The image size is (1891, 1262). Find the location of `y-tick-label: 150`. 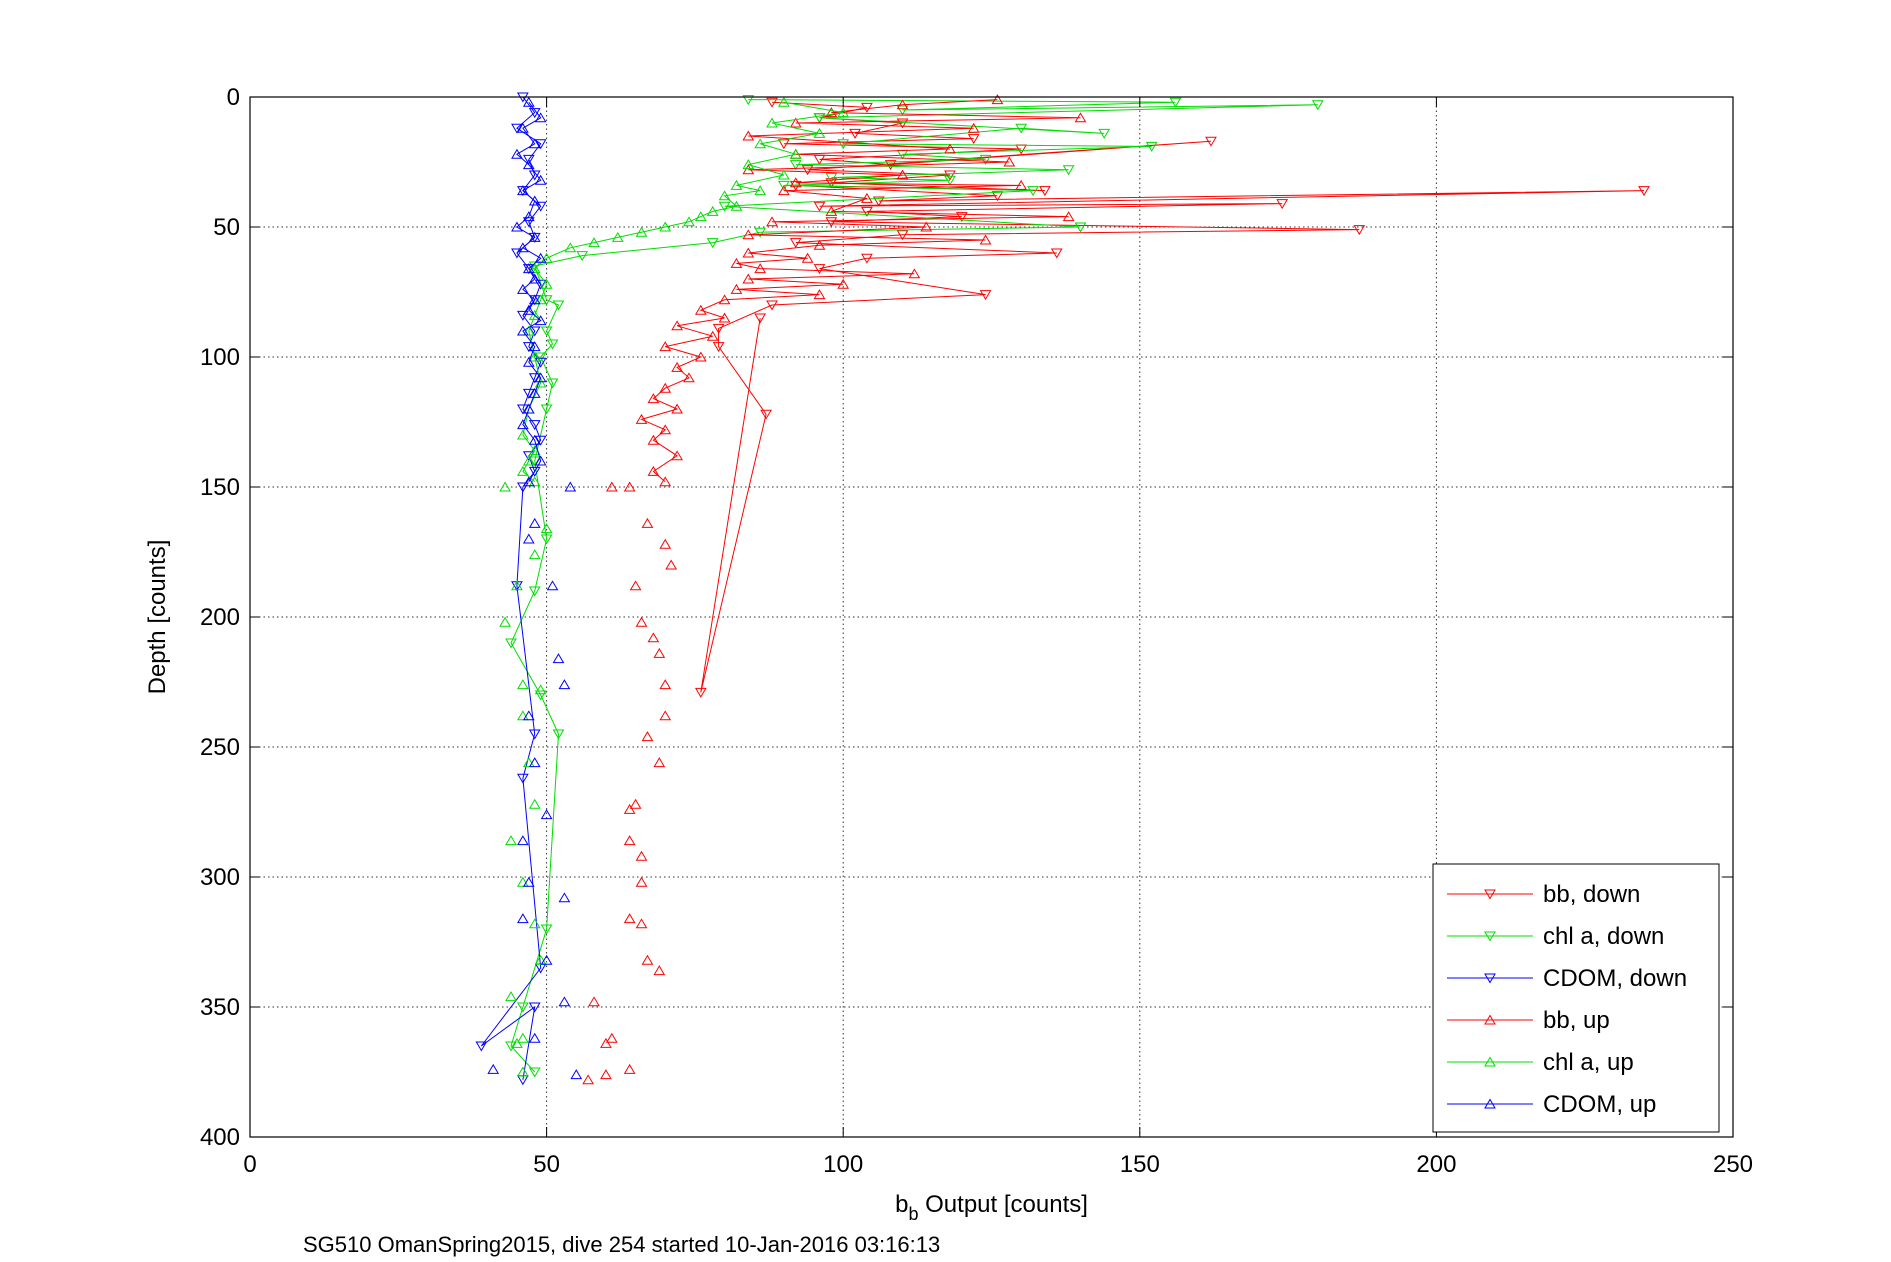

y-tick-label: 150 is located at coordinates (220, 487).